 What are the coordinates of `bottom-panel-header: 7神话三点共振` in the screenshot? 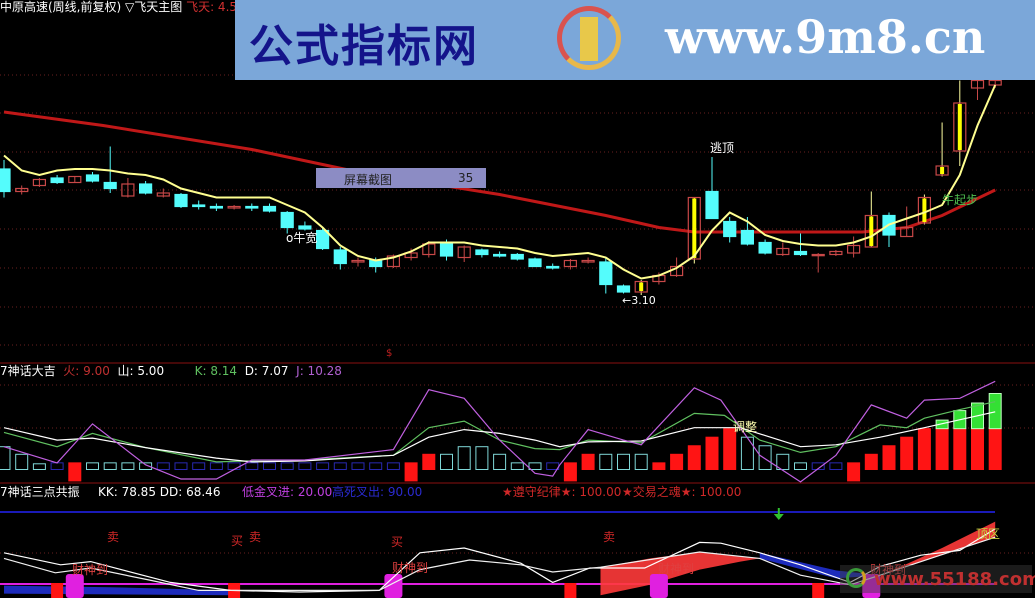 It's located at (40, 492).